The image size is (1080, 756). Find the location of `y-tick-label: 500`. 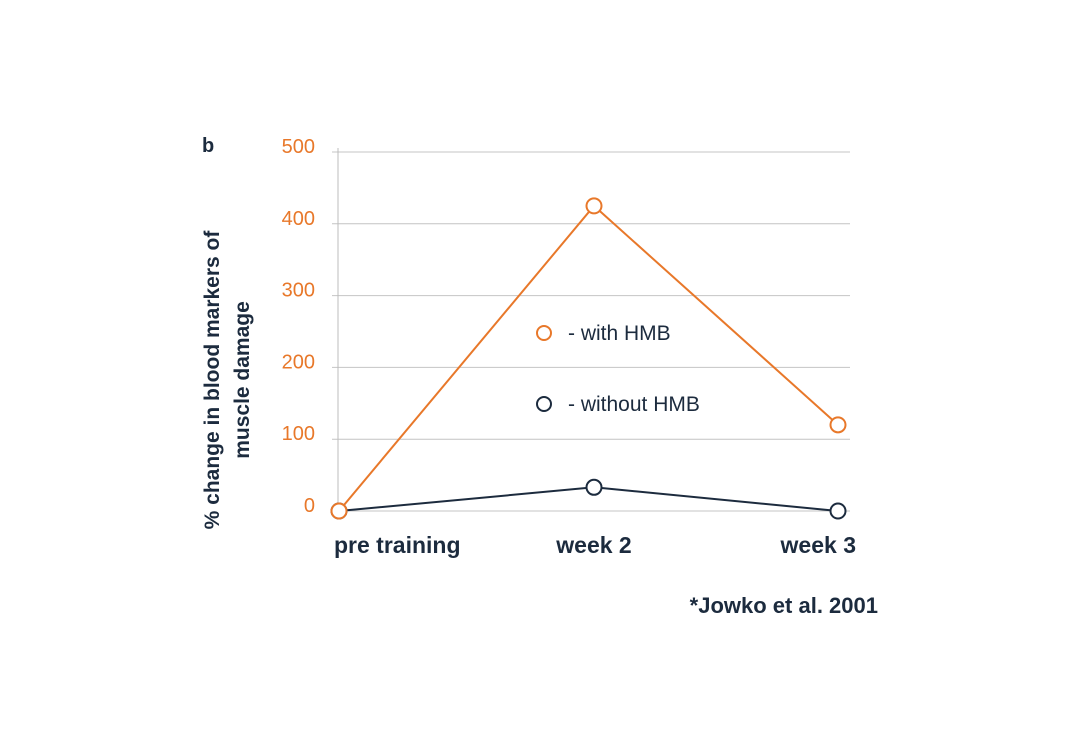

y-tick-label: 500 is located at coordinates (298, 147).